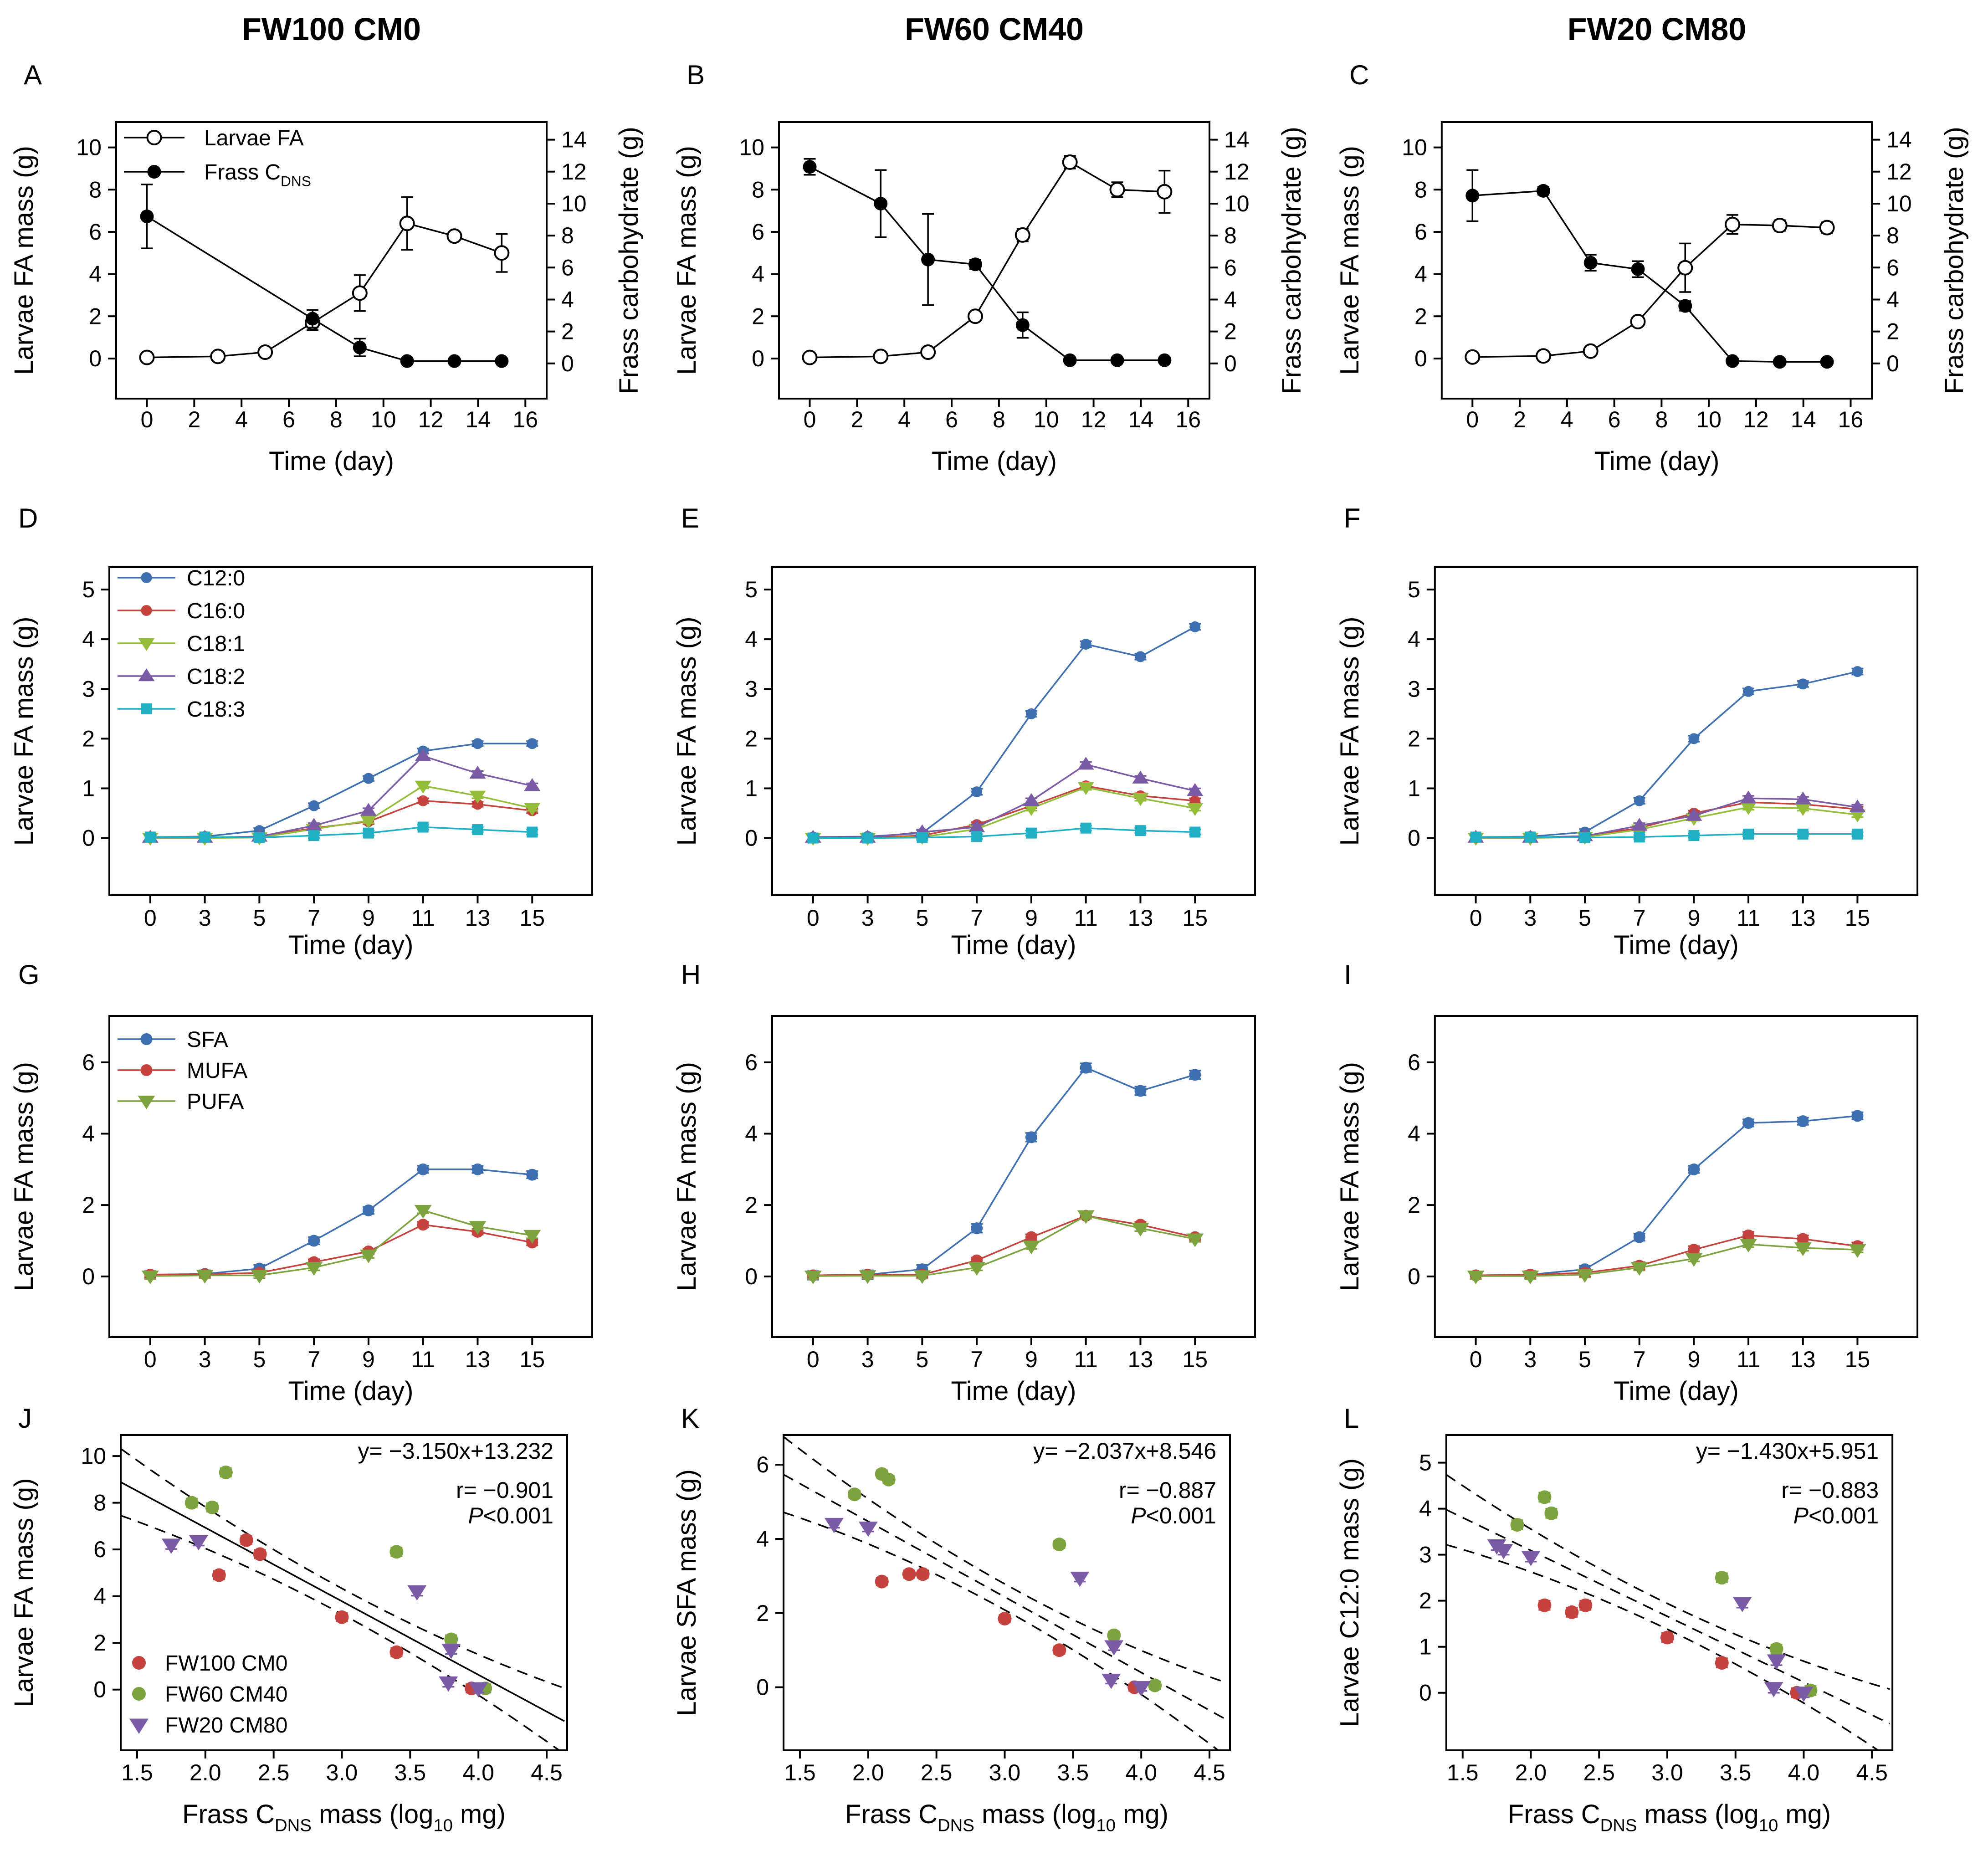 The image size is (1988, 1861). Describe the element at coordinates (331, 29) in the screenshot. I see `column-title: FW100 CM0` at that location.